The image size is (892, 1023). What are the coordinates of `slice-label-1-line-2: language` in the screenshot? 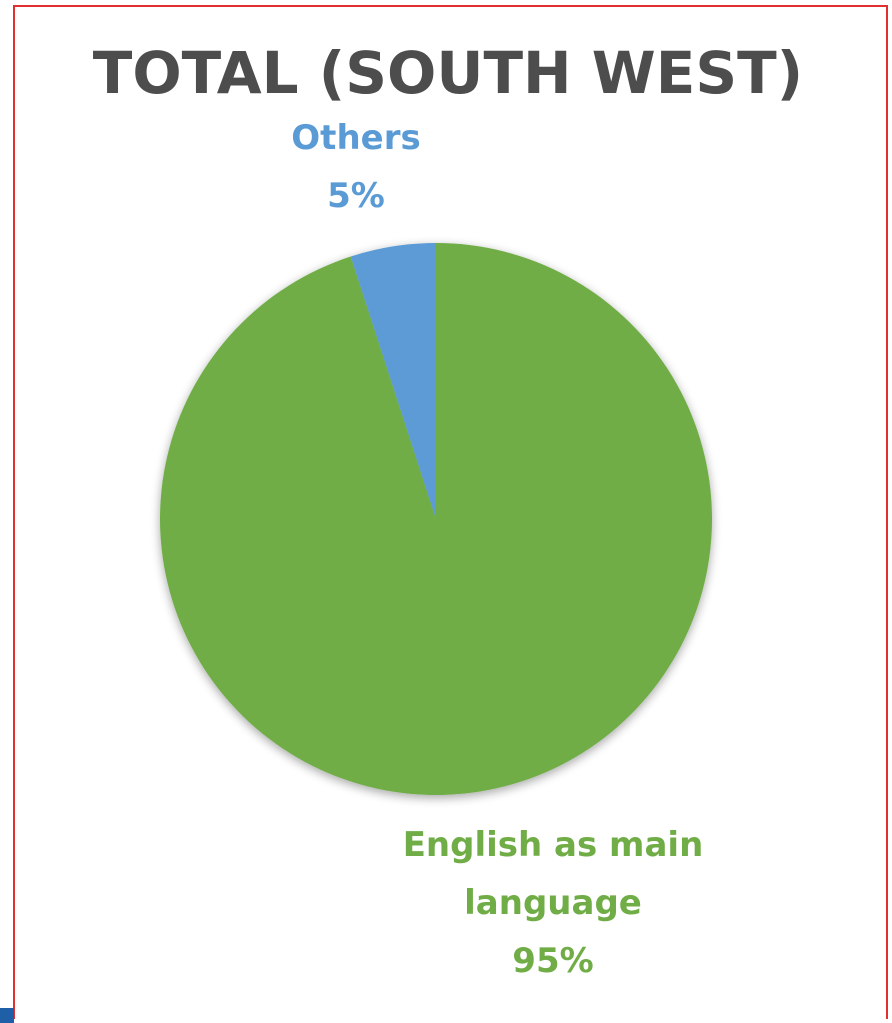 It's located at (553, 903).